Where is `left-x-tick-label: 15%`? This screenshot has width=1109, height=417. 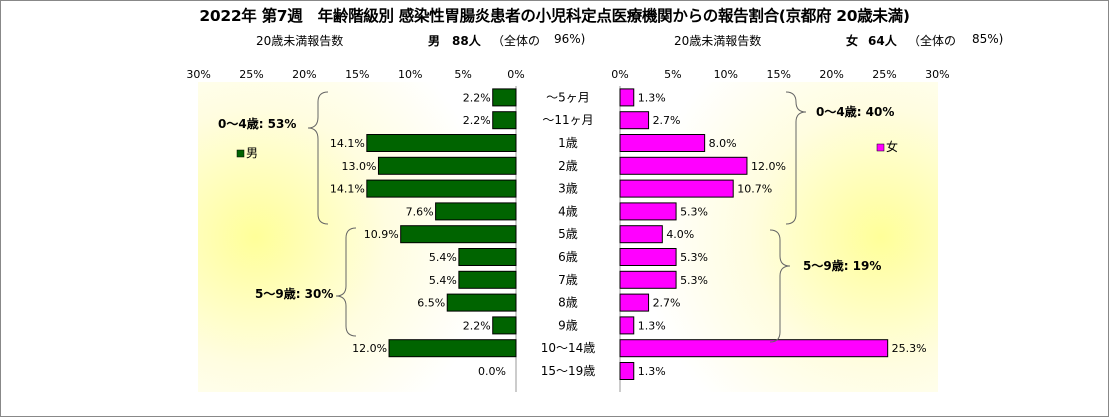 left-x-tick-label: 15% is located at coordinates (357, 74).